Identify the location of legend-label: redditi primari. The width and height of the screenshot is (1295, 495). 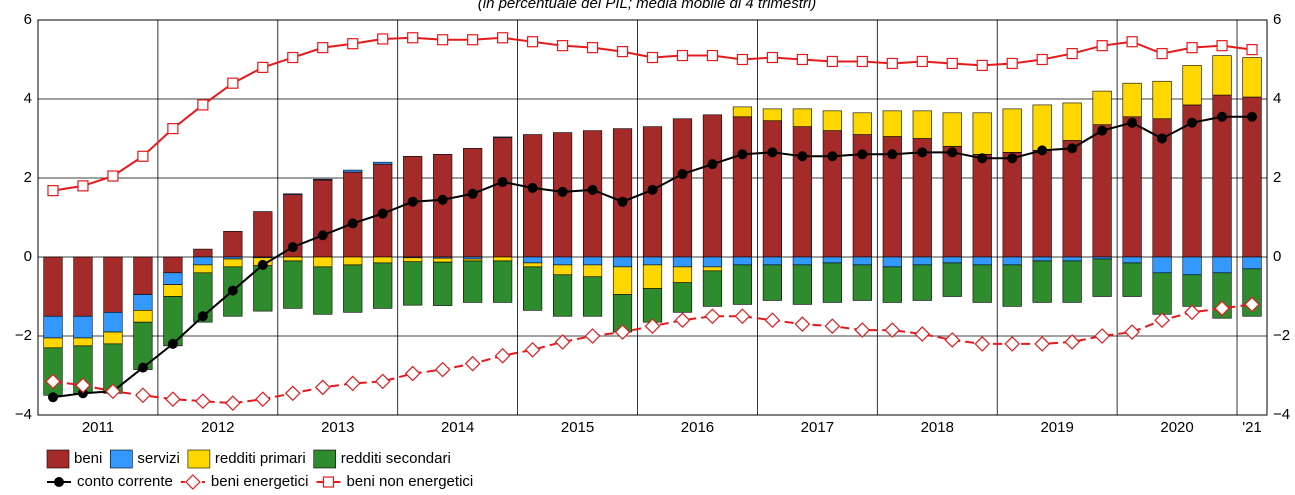
(260, 458).